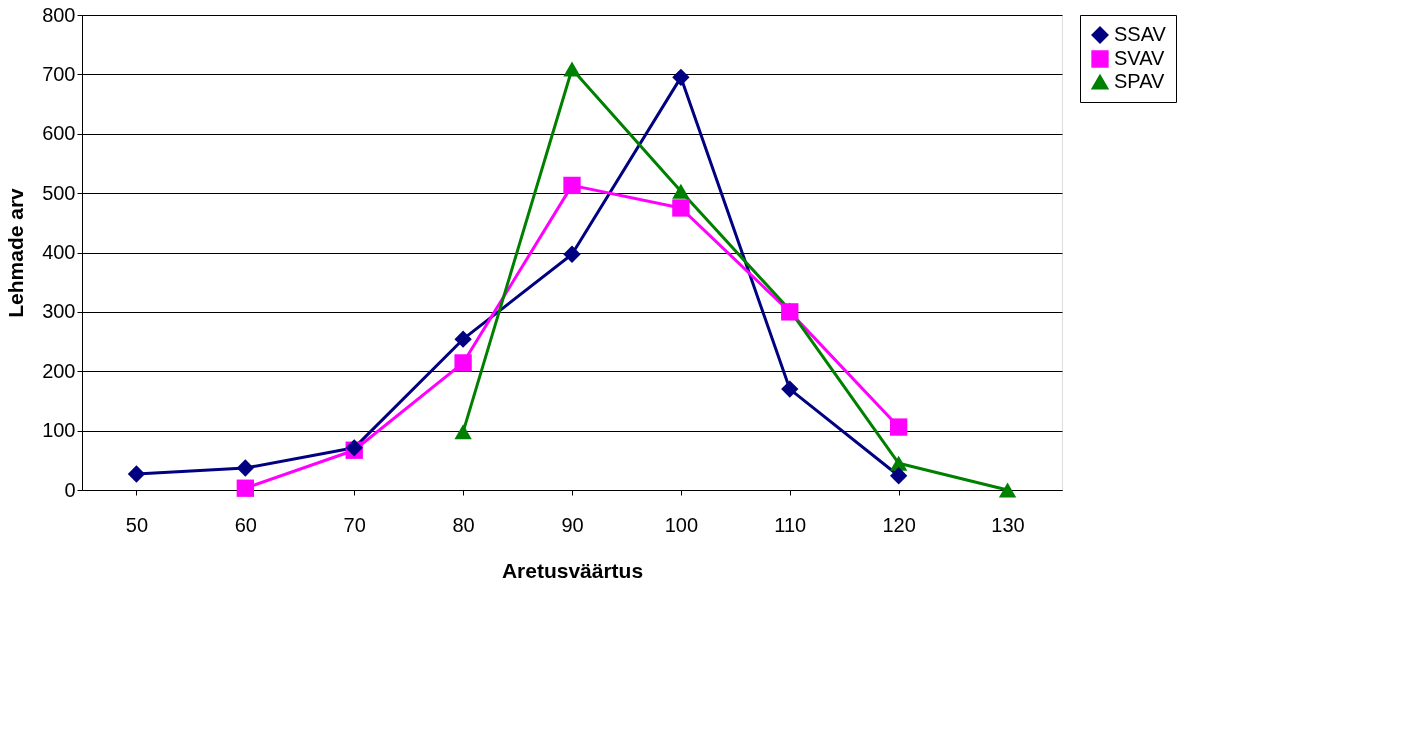  Describe the element at coordinates (59, 430) in the screenshot. I see `y-tick-label: 100` at that location.